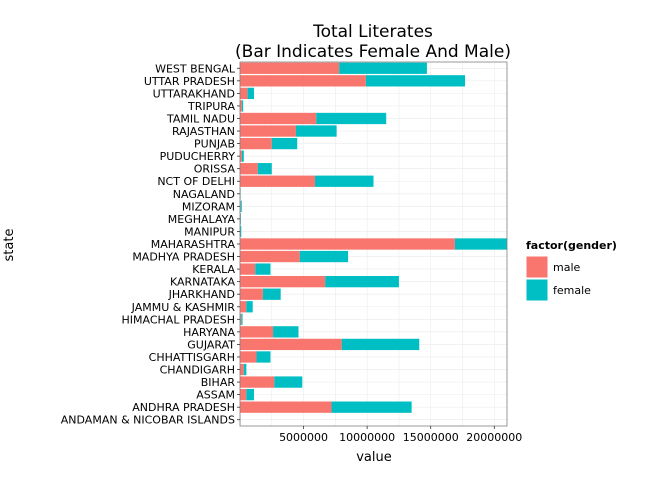 The height and width of the screenshot is (479, 650). What do you see at coordinates (218, 382) in the screenshot?
I see `y-tick-label-bihar: BIHAR` at bounding box center [218, 382].